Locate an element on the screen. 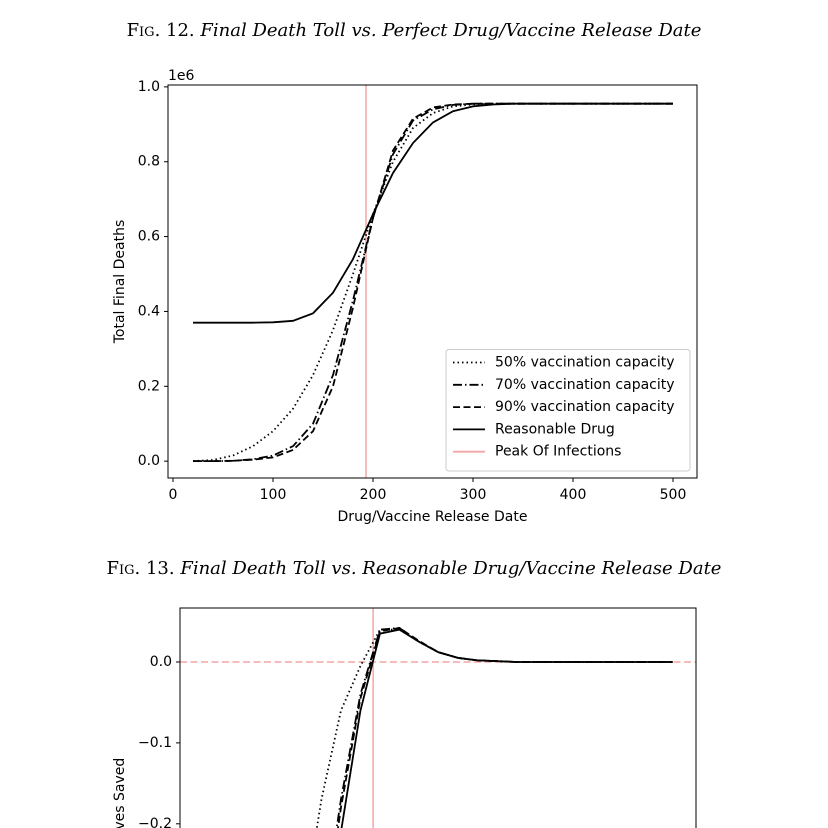 The height and width of the screenshot is (828, 828). series-line is located at coordinates (506, 728).